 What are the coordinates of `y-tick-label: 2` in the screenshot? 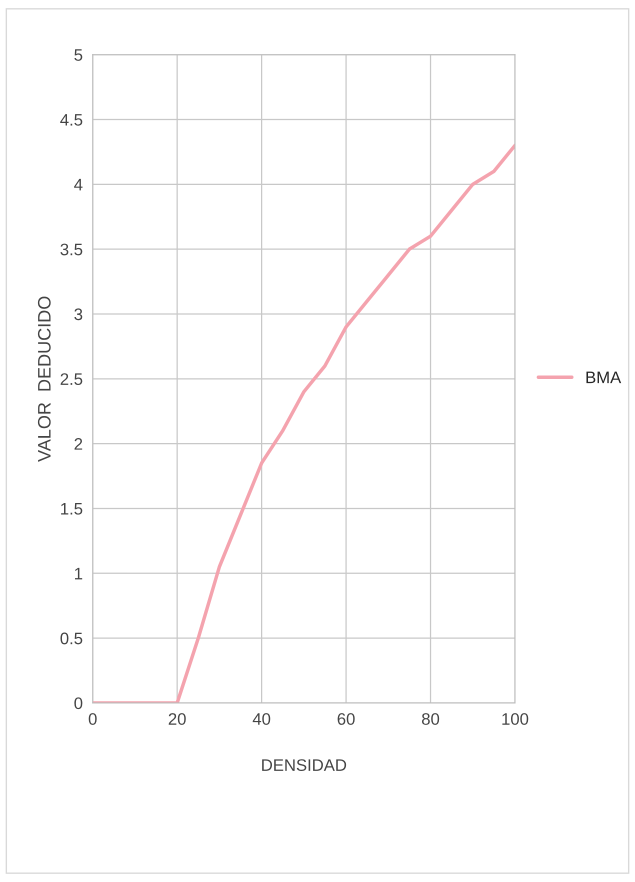 It's located at (78, 444).